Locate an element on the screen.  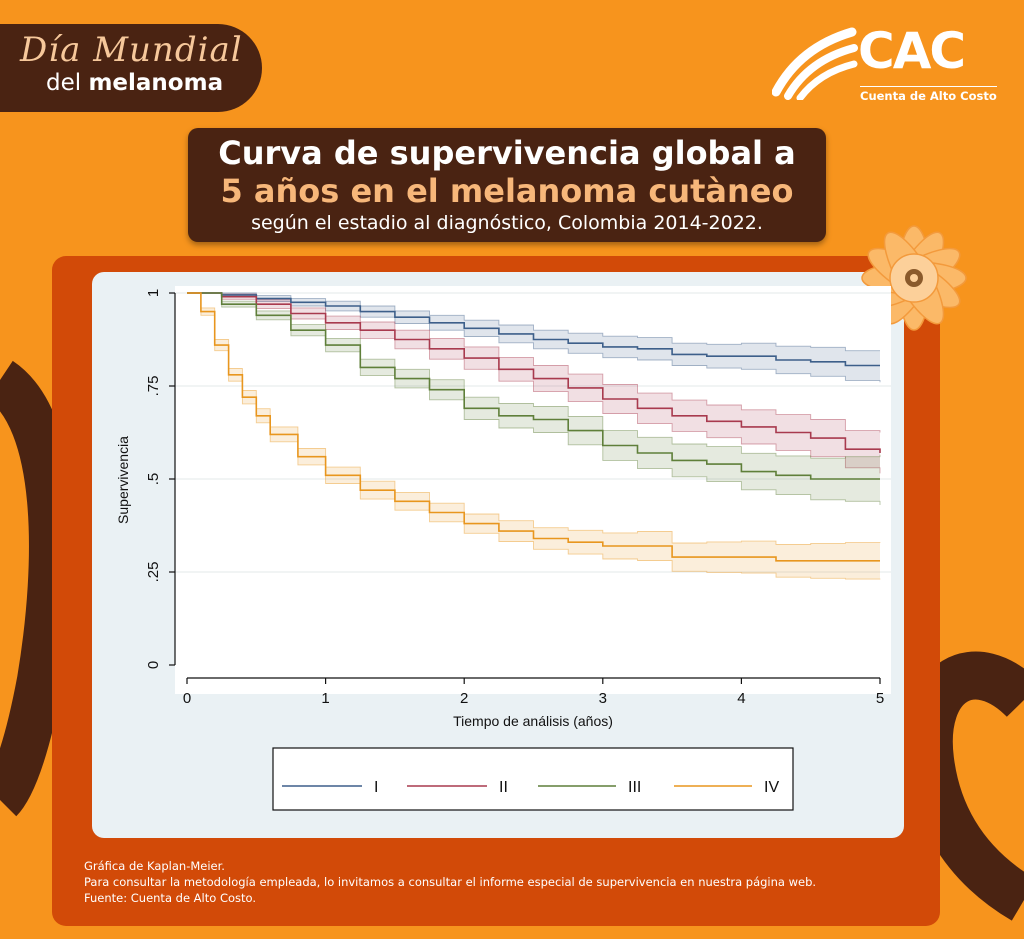
x-tick-label: 0 is located at coordinates (187, 698).